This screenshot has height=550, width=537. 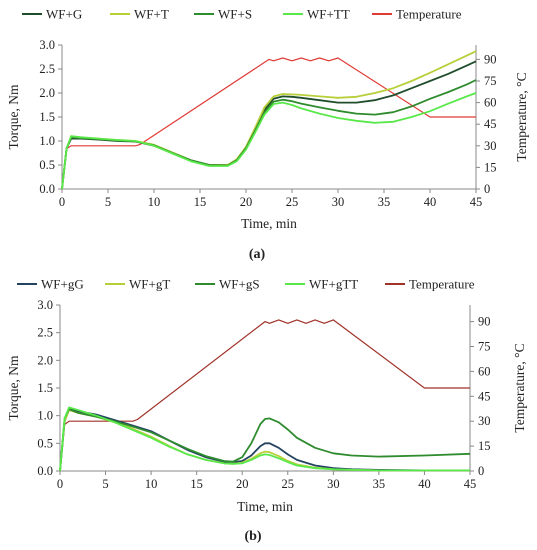 What do you see at coordinates (239, 284) in the screenshot?
I see `legend-entry: WF+gS` at bounding box center [239, 284].